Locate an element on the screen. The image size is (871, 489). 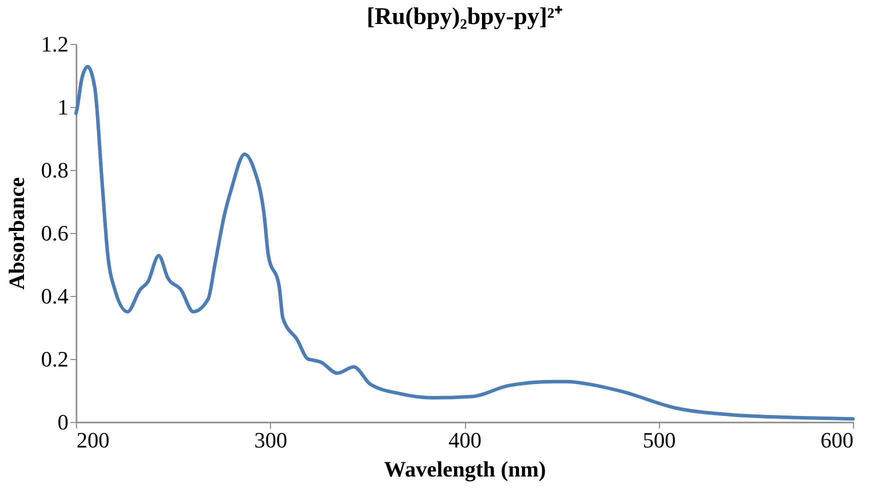
y-tick-label: 1 is located at coordinates (63, 107).